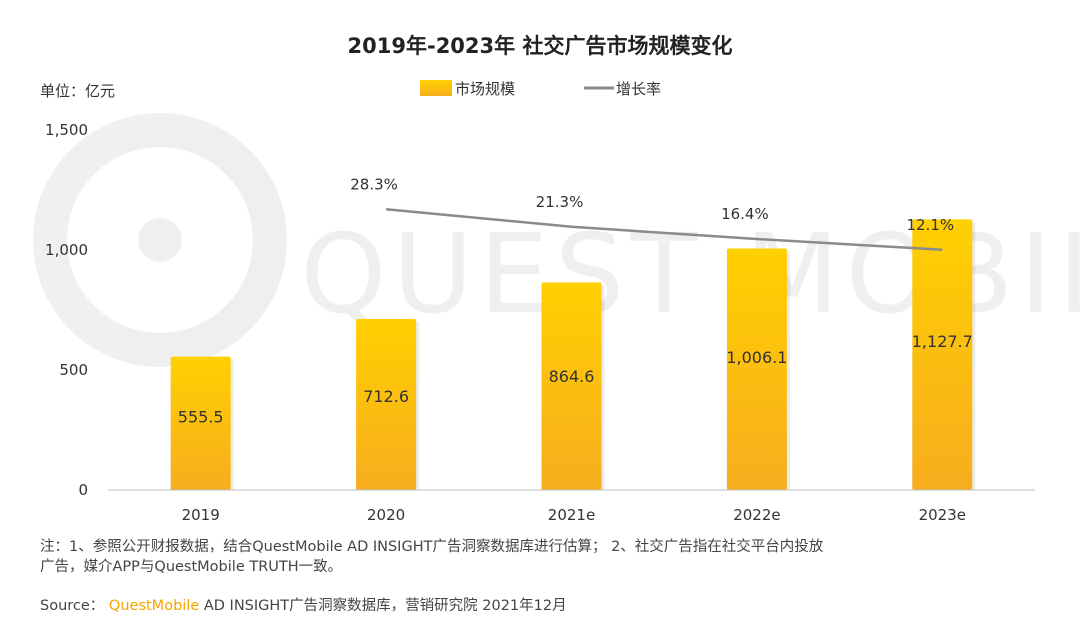  Describe the element at coordinates (154, 606) in the screenshot. I see `source-brand: QuestMobile` at that location.